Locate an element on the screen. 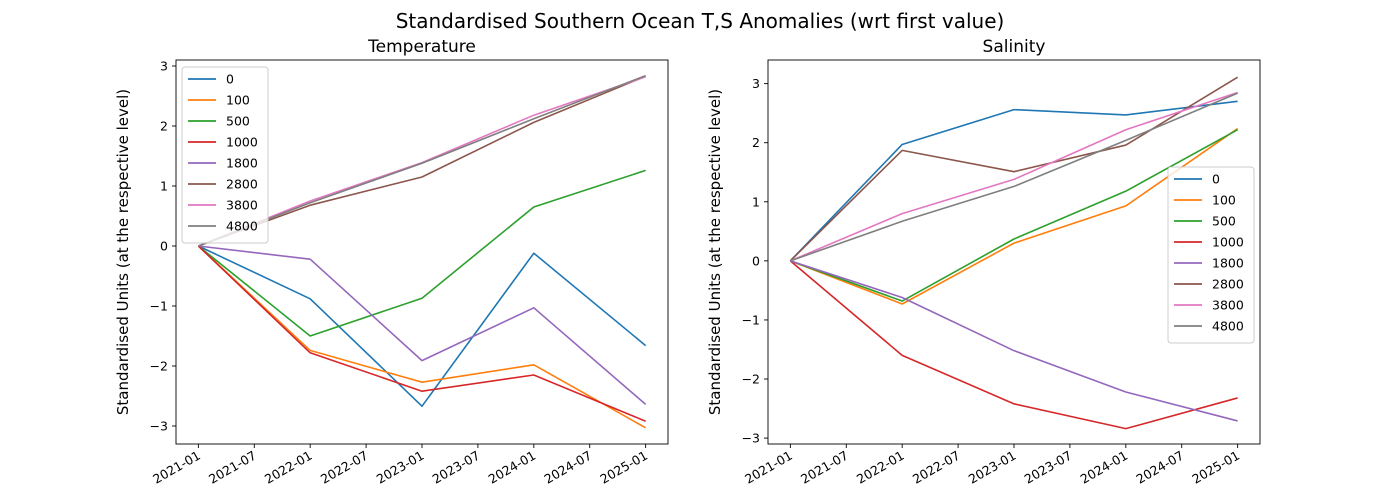 The width and height of the screenshot is (1400, 500). temperature-legend-label: 2800 is located at coordinates (242, 184).